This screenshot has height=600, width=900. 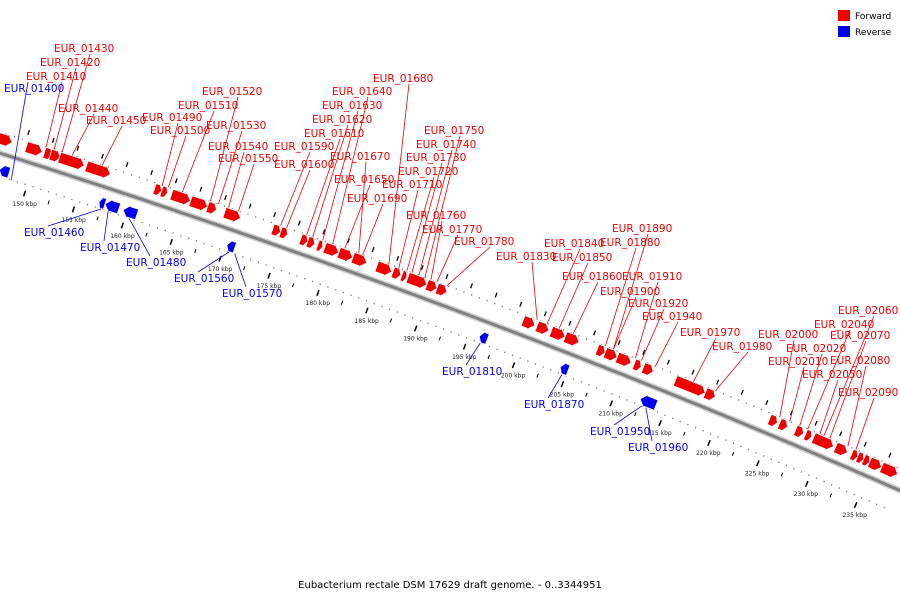 I want to click on forward-gene-label: EUR_01910, so click(x=652, y=277).